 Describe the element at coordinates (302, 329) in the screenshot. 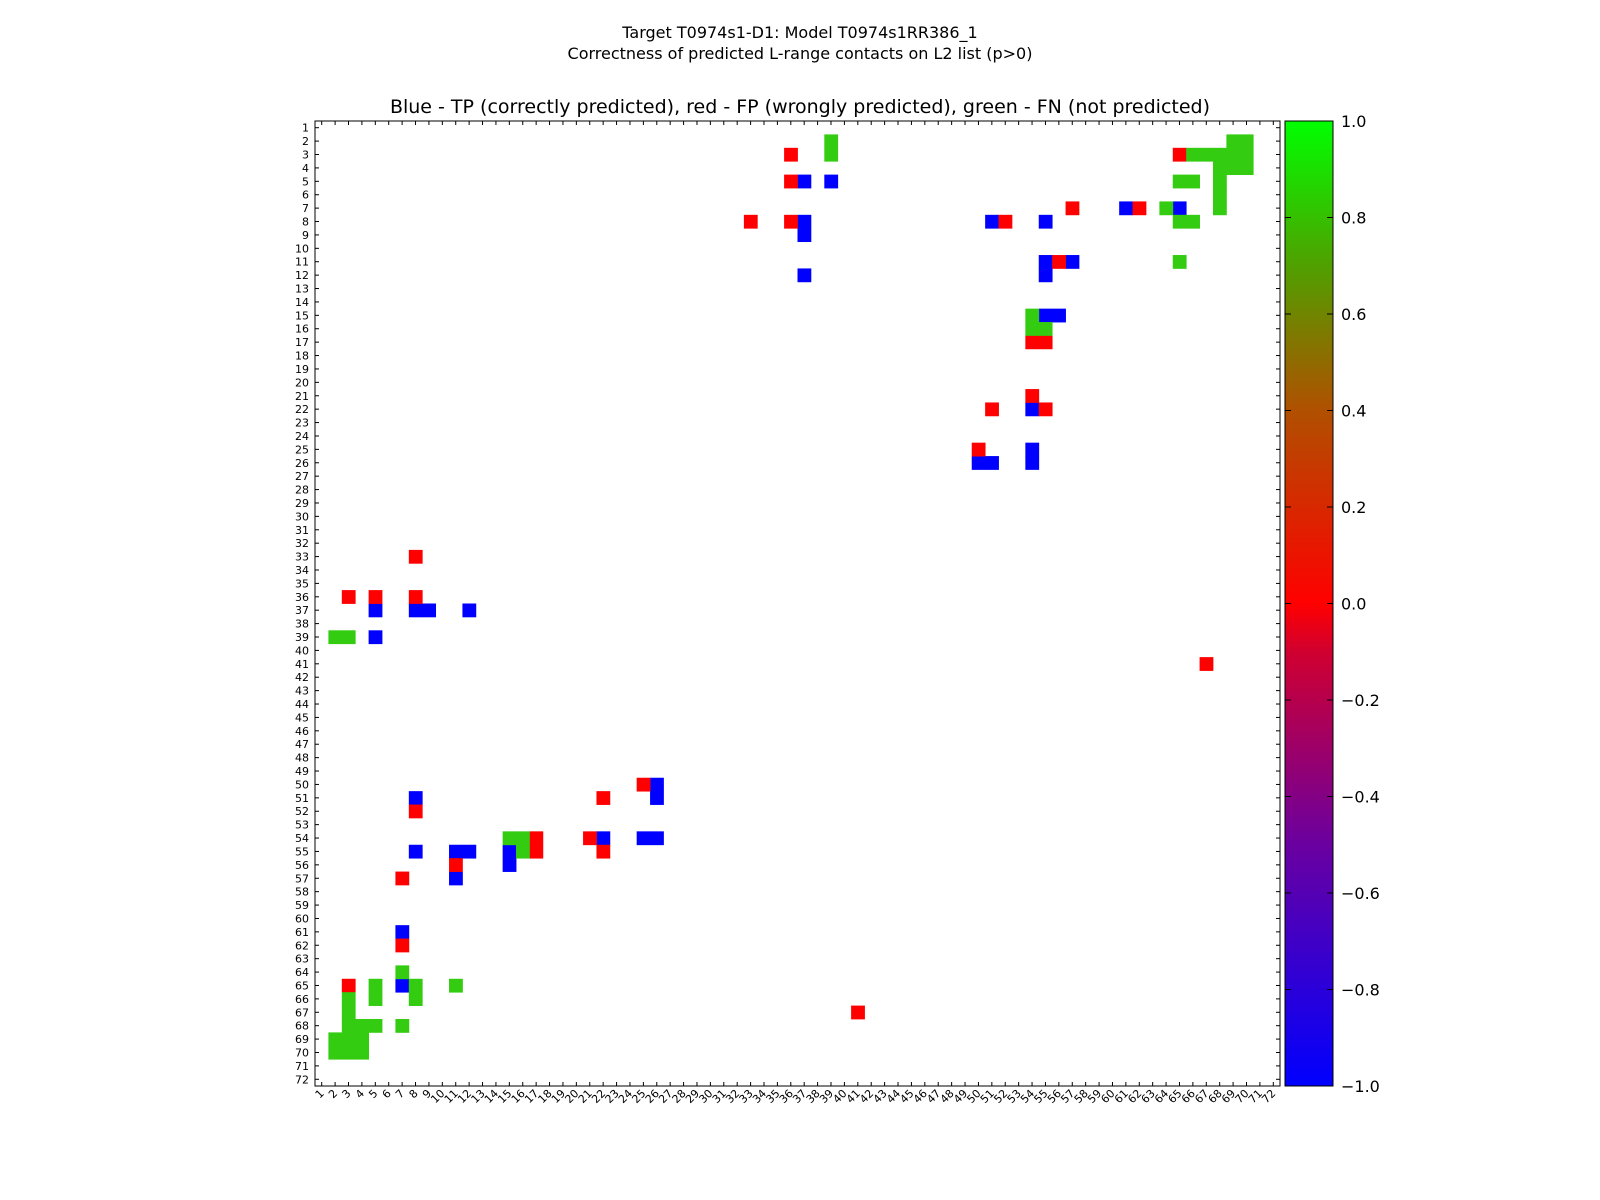

I see `y-tick-label: 16` at that location.